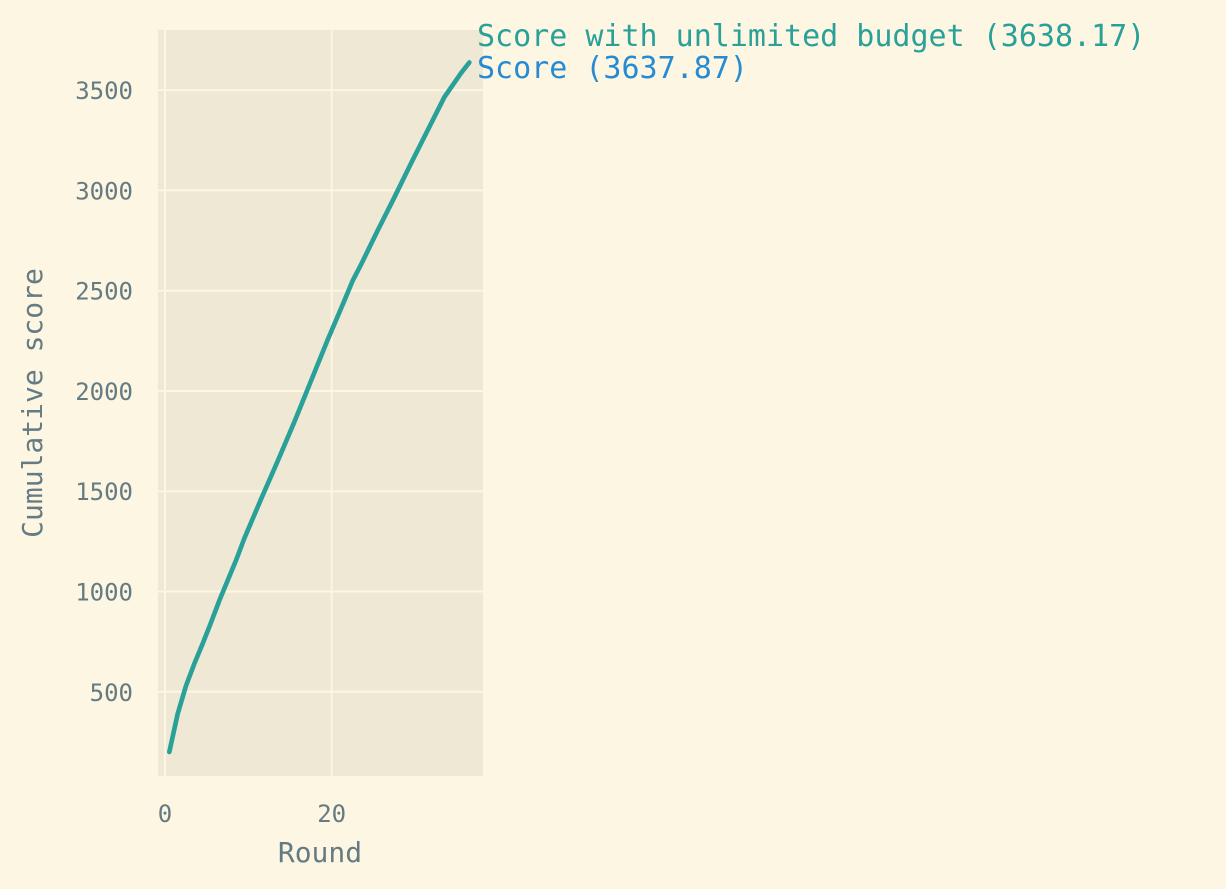 The width and height of the screenshot is (1226, 889). I want to click on series-label-score: Score (3637.87), so click(612, 68).